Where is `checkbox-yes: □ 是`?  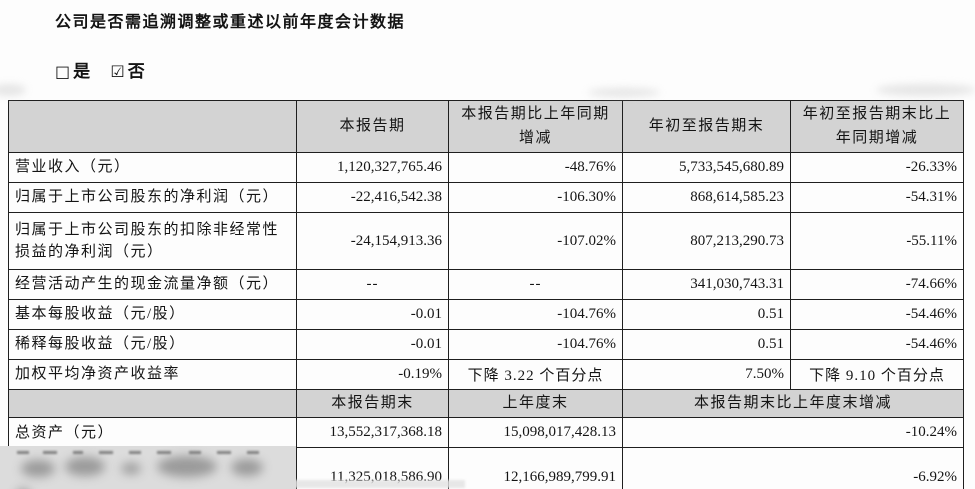 checkbox-yes: □ 是 is located at coordinates (73, 71).